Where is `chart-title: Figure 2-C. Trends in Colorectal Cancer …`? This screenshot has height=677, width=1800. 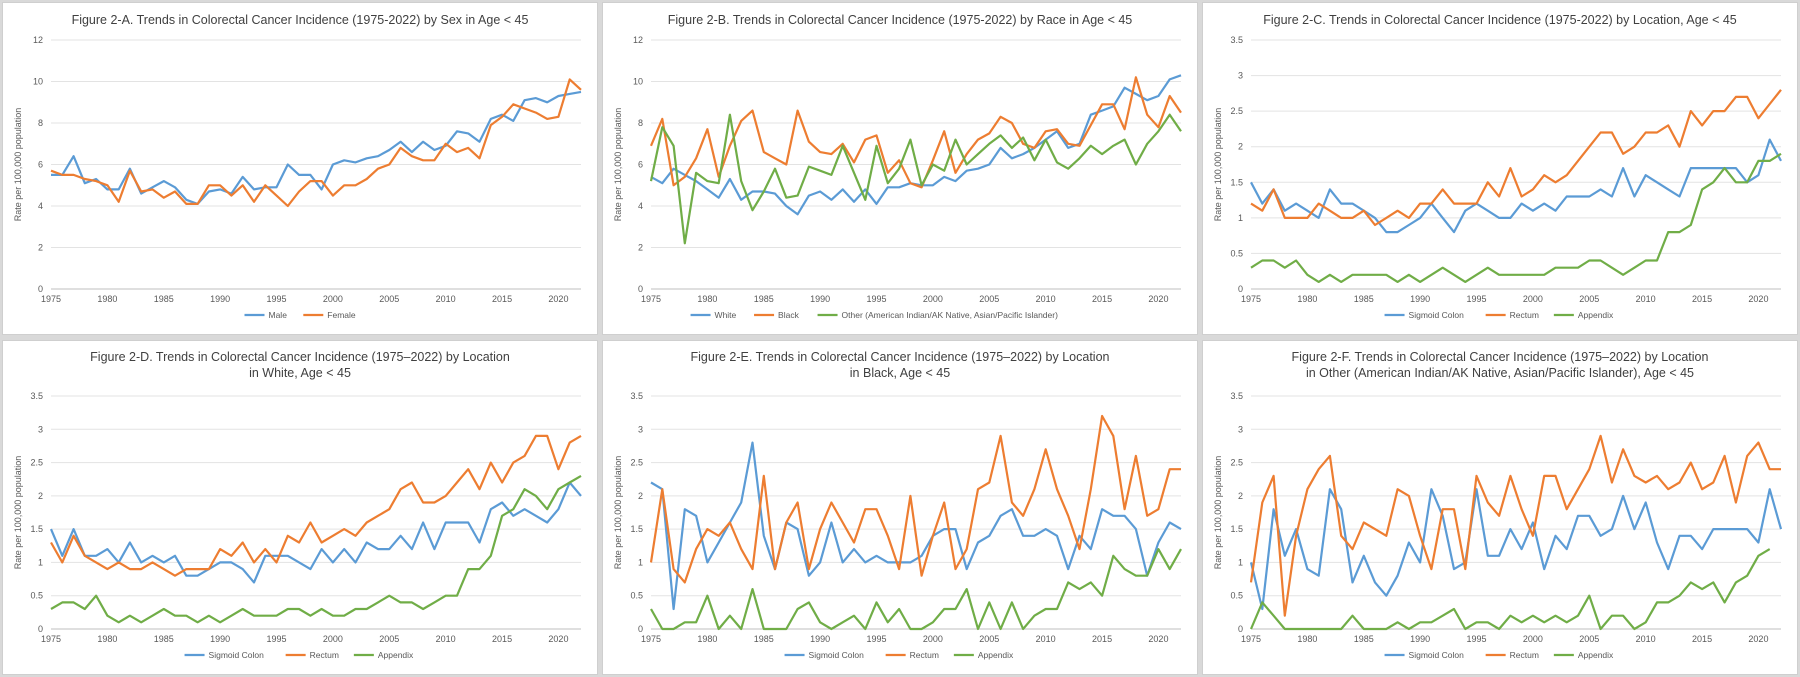
chart-title: Figure 2-C. Trends in Colorectal Cancer … is located at coordinates (1500, 20).